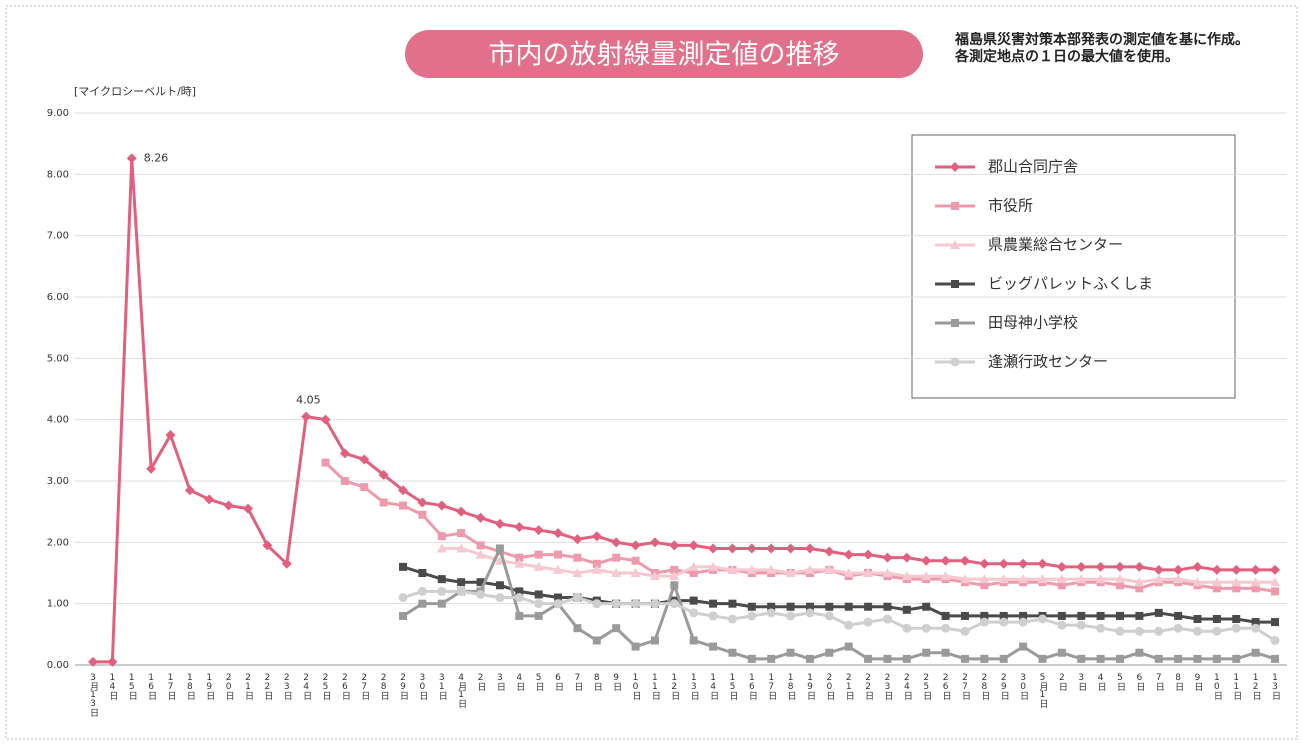 The height and width of the screenshot is (745, 1303). What do you see at coordinates (1217, 686) in the screenshot?
I see `x-tick-label: 10日` at bounding box center [1217, 686].